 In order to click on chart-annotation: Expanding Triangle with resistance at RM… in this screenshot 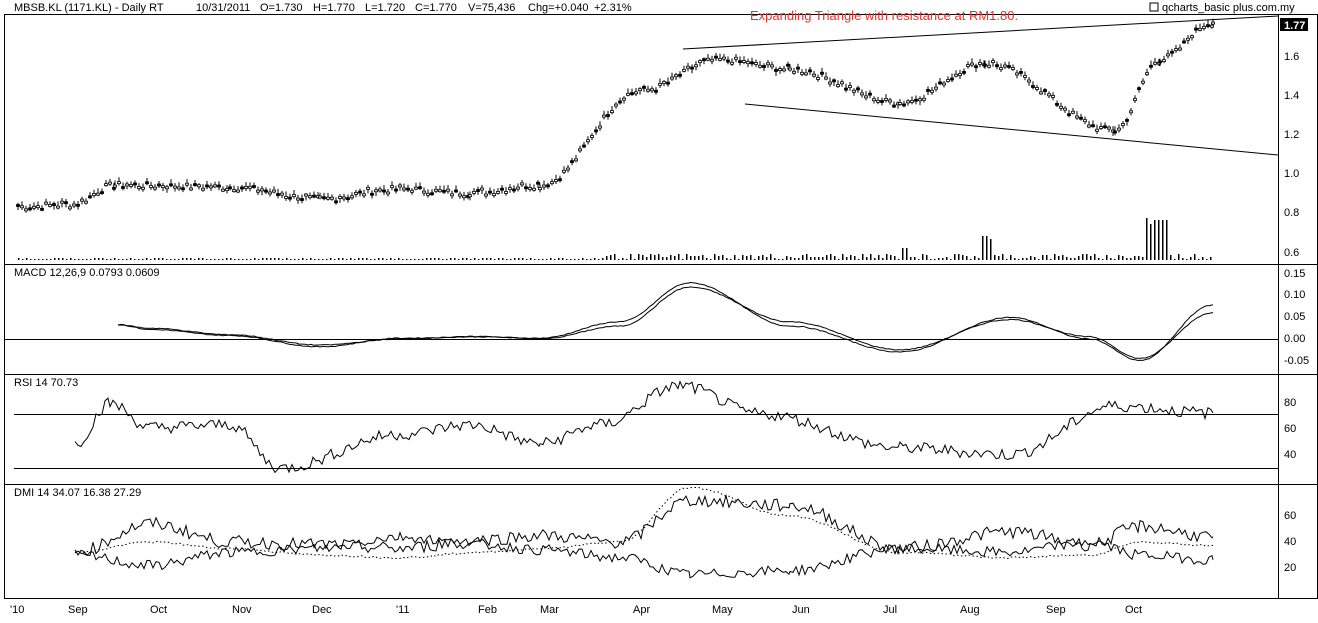, I will do `click(884, 15)`.